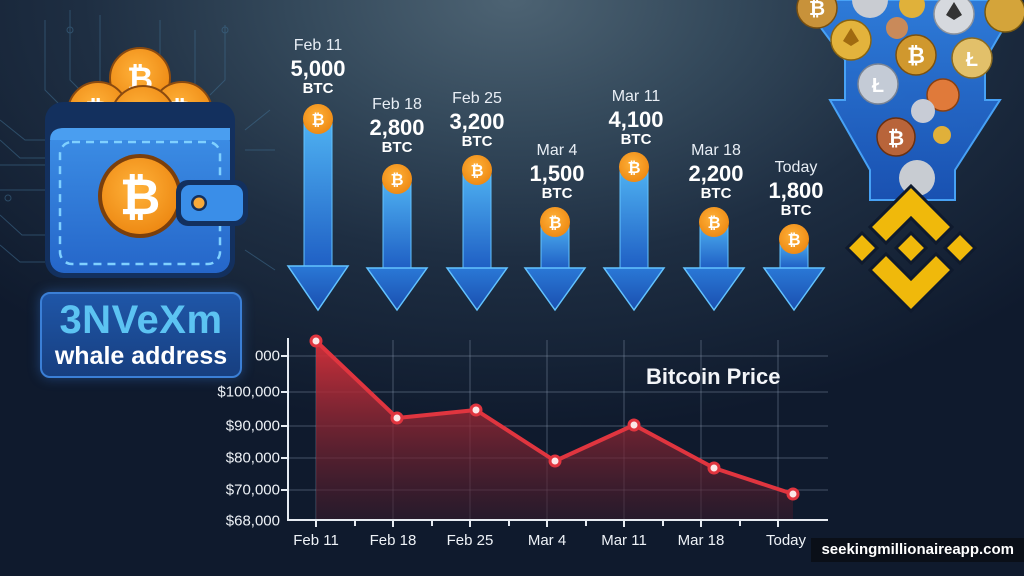 This screenshot has width=1024, height=576. I want to click on flow-amount: 3,200, so click(477, 121).